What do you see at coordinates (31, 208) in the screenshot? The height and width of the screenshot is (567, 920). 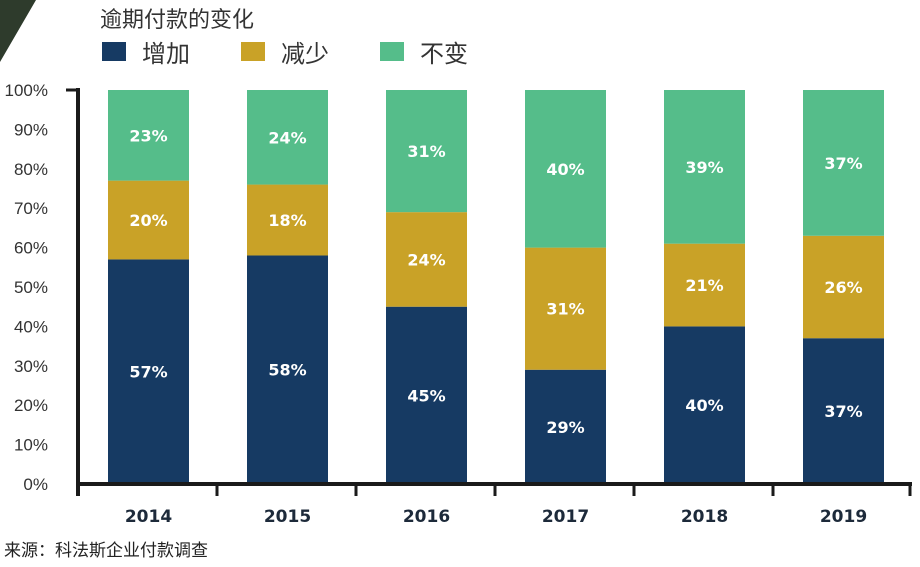 I see `y-tick-label: 70%` at bounding box center [31, 208].